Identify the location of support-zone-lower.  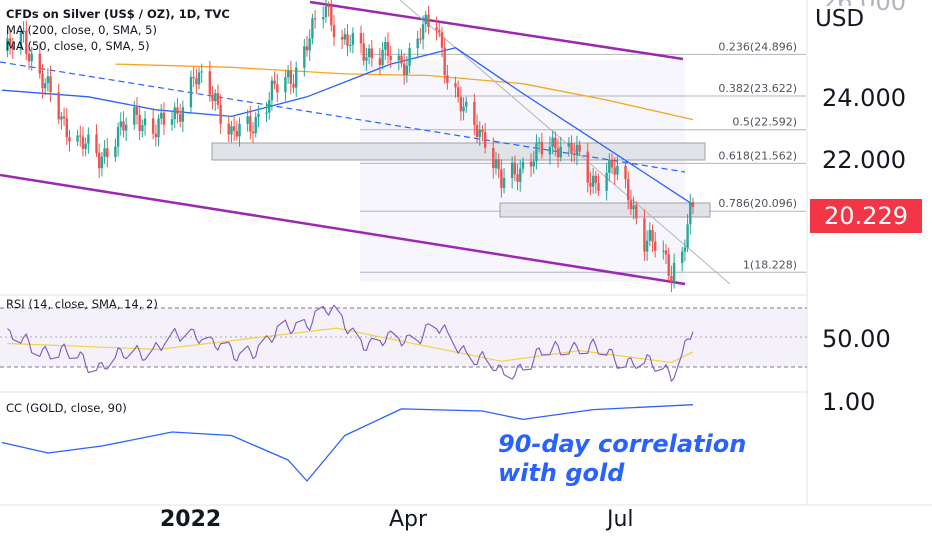
(605, 210).